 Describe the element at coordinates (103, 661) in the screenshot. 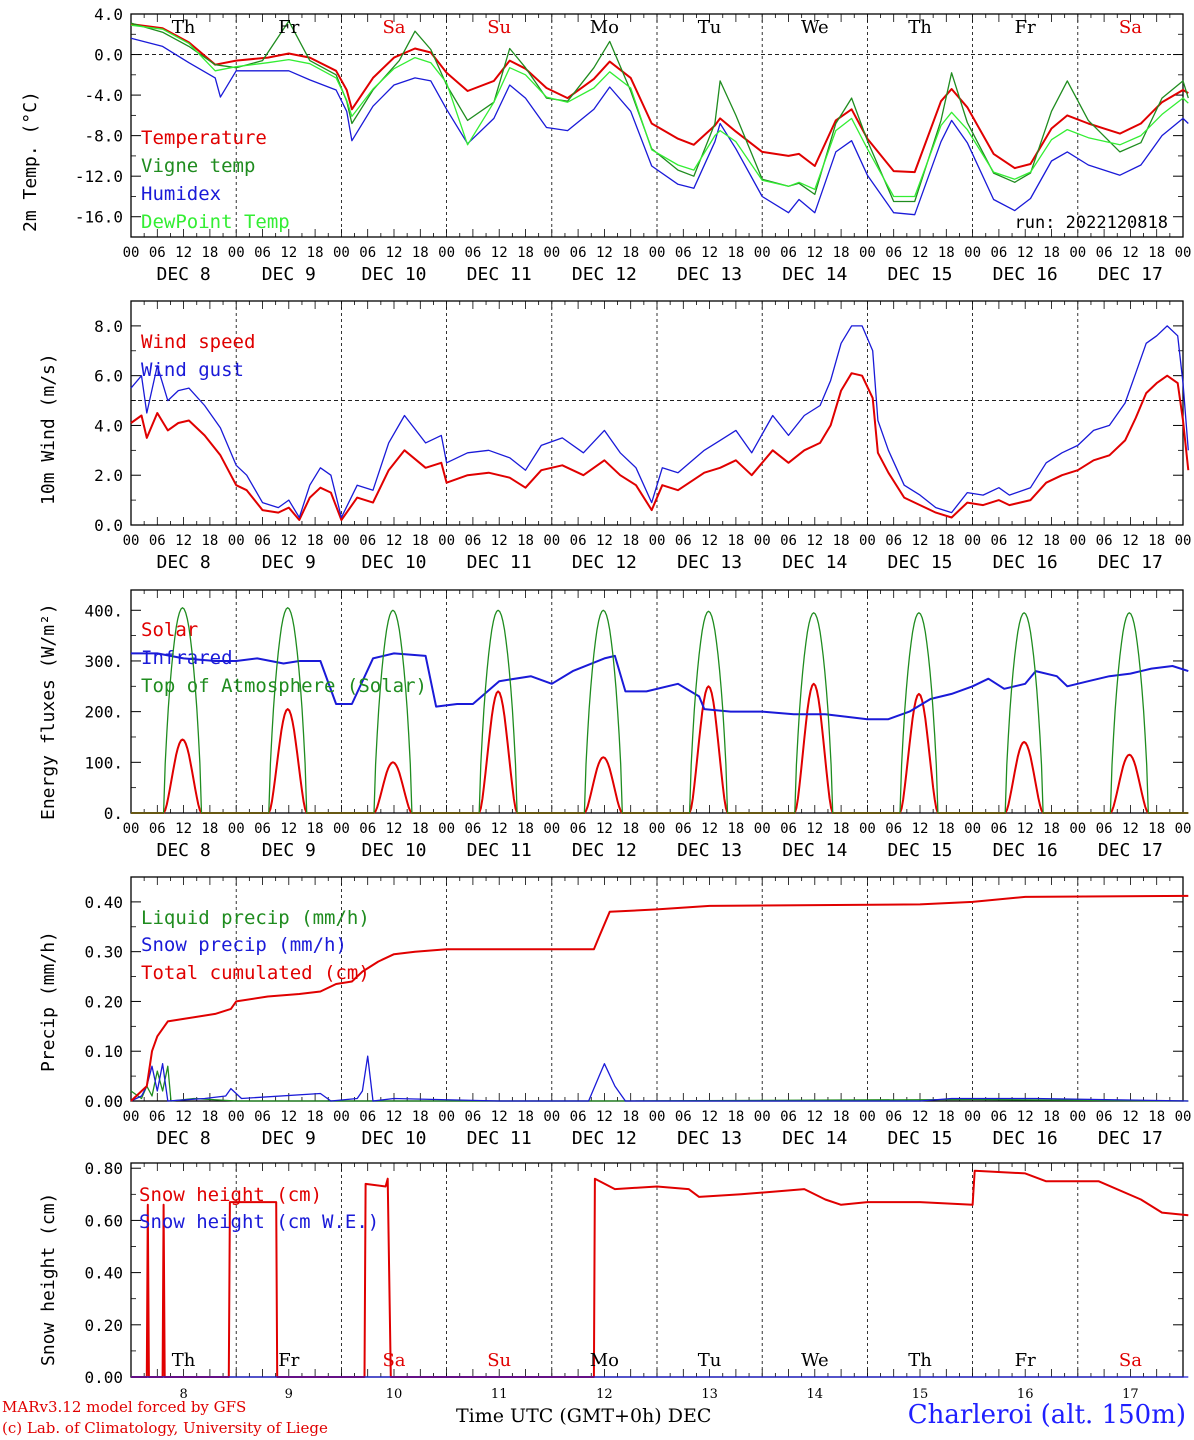

I see `y-tick-label: 300.` at that location.